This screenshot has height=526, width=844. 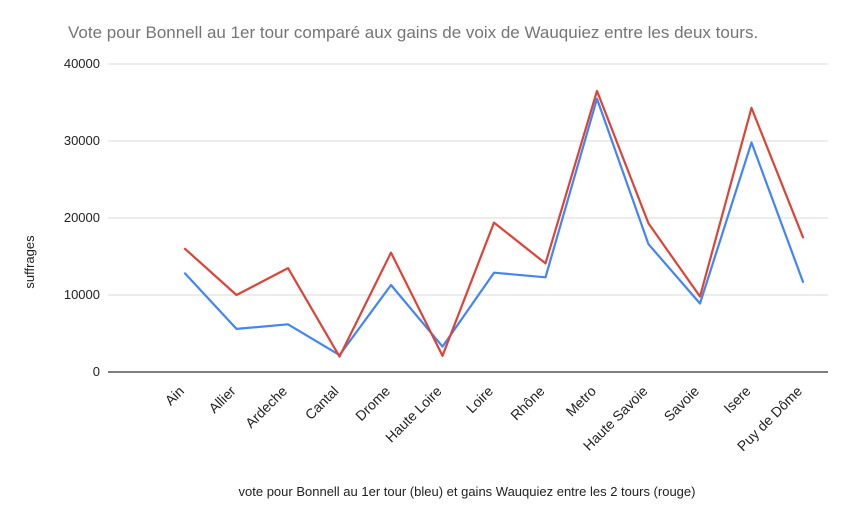 What do you see at coordinates (527, 403) in the screenshot?
I see `x-tick-label: Rhône` at bounding box center [527, 403].